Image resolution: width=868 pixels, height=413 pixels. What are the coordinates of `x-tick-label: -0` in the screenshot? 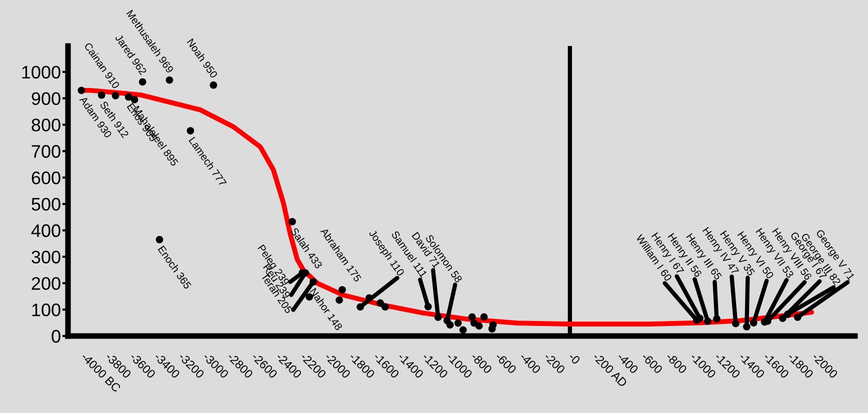 It's located at (574, 358).